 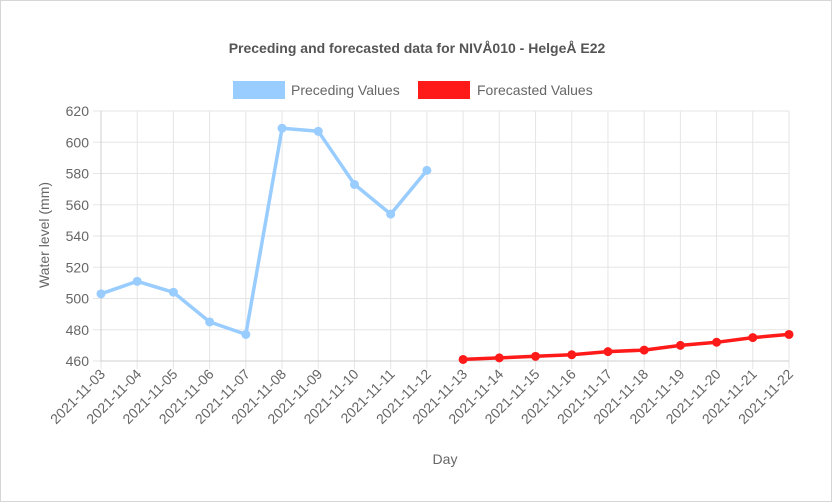 What do you see at coordinates (78, 205) in the screenshot?
I see `y-tick-label: 560` at bounding box center [78, 205].